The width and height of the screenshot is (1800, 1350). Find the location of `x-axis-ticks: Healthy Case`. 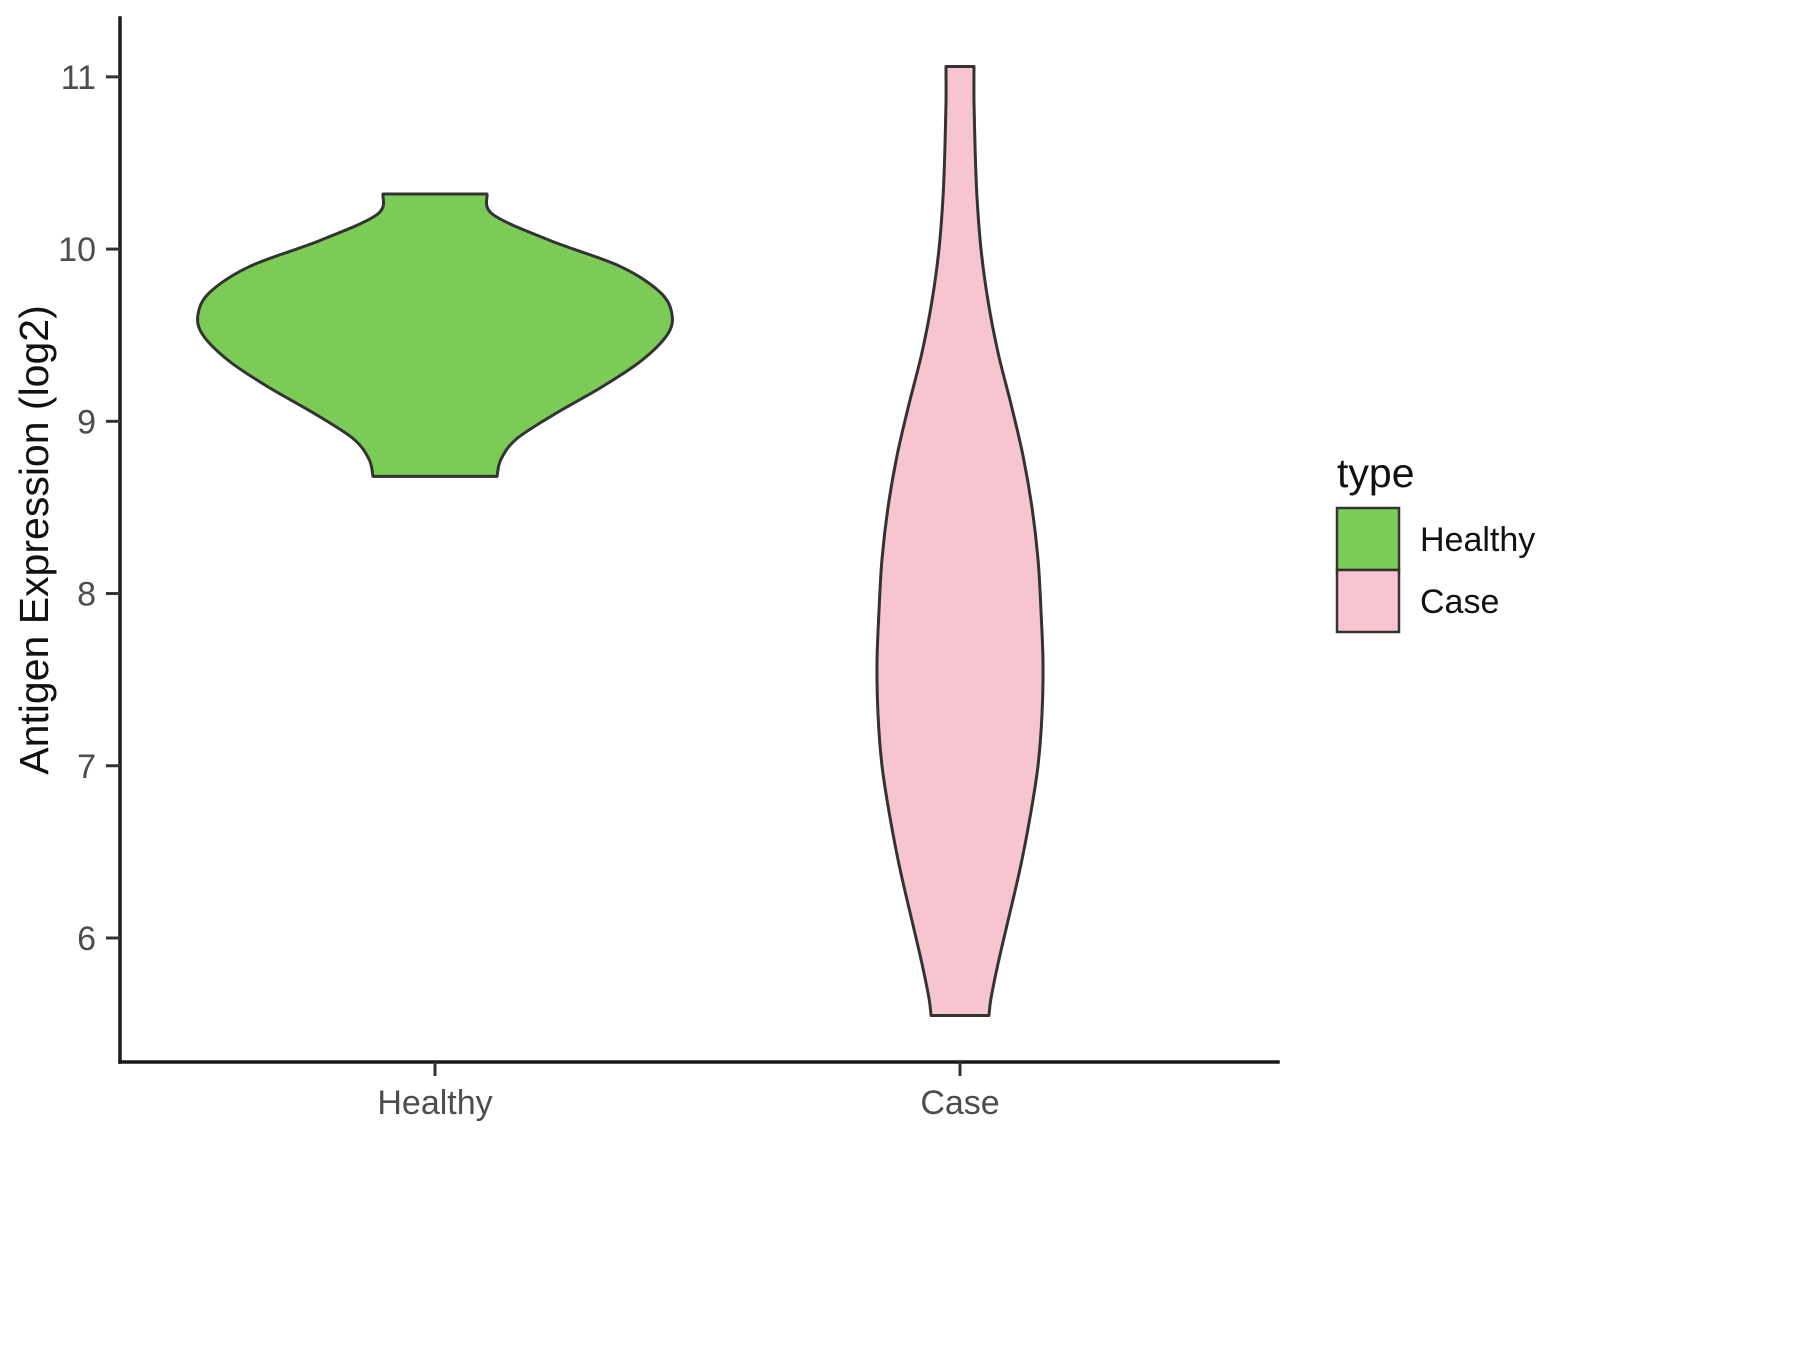

x-axis-ticks: Healthy Case is located at coordinates (688, 1092).